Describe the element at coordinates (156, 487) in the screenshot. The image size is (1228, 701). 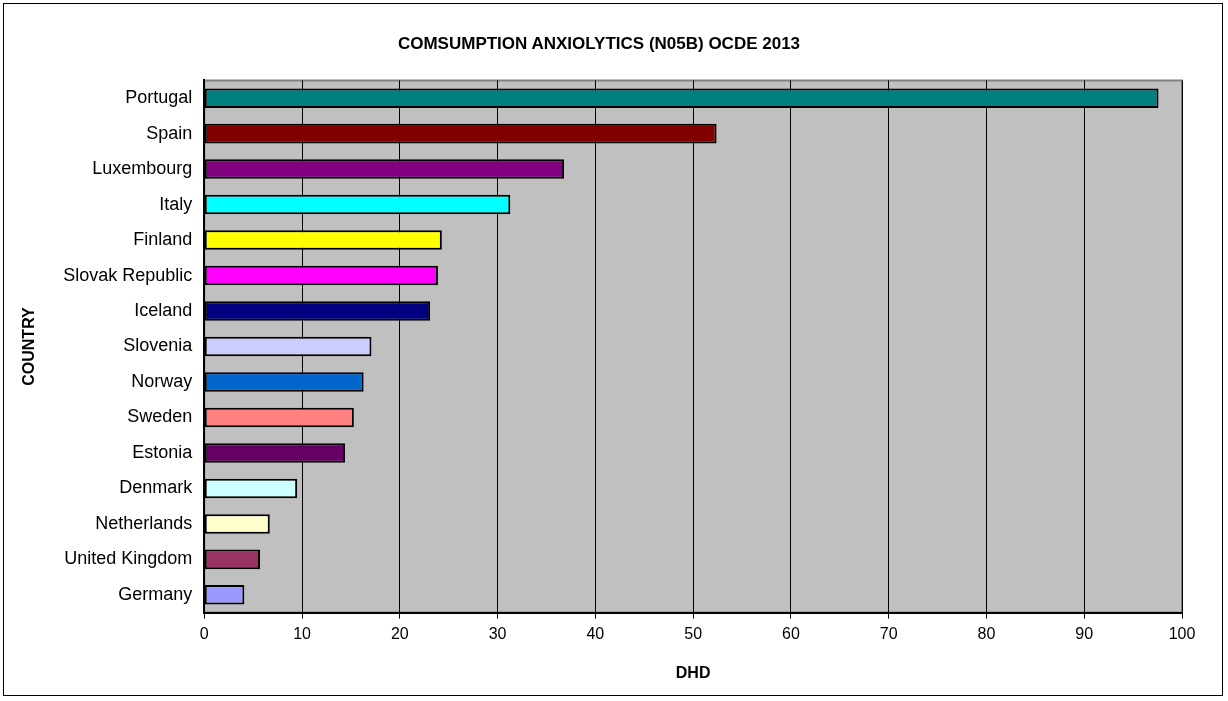
I see `y-tick-label: Denmark` at that location.